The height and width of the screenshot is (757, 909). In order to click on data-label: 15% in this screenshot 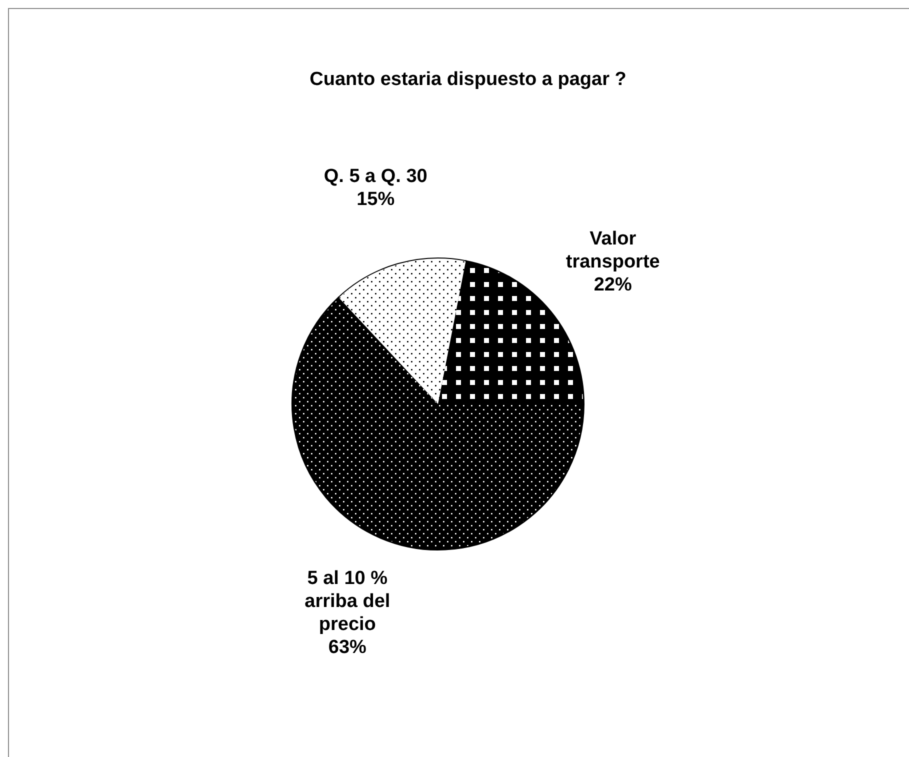, I will do `click(375, 199)`.